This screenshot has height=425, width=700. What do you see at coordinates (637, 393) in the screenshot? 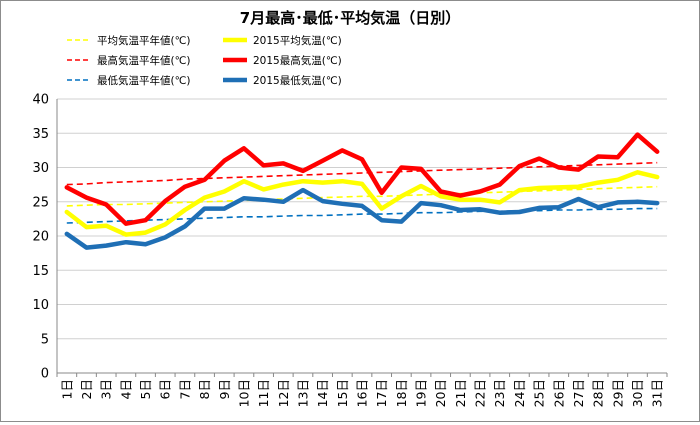
I see `x-tick-label: 30日` at bounding box center [637, 393].